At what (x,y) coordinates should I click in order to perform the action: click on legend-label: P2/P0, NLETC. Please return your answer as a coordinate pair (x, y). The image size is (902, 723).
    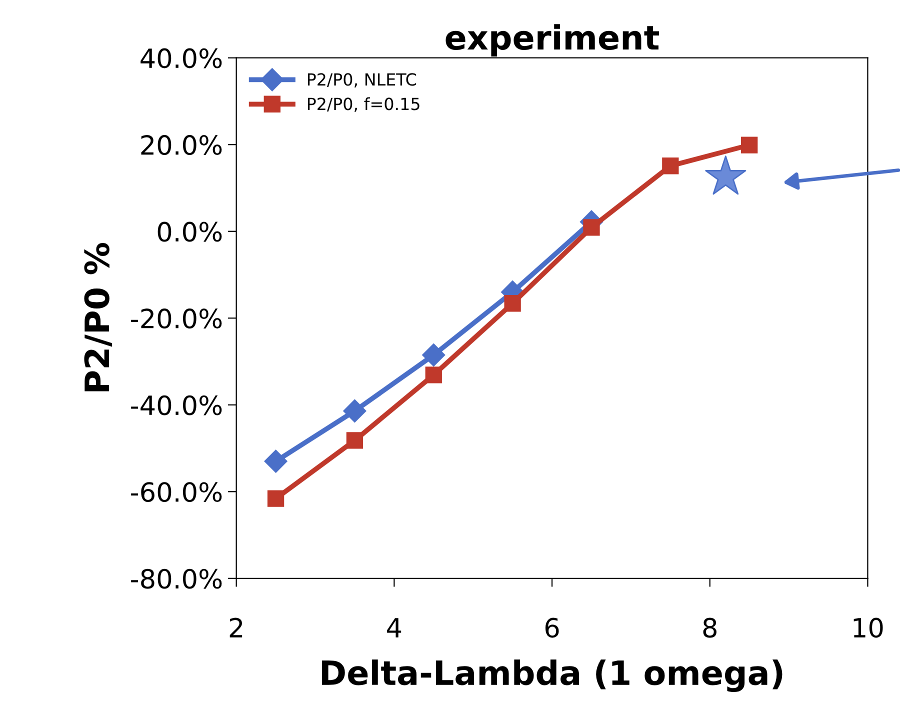
    Looking at the image, I should click on (362, 80).